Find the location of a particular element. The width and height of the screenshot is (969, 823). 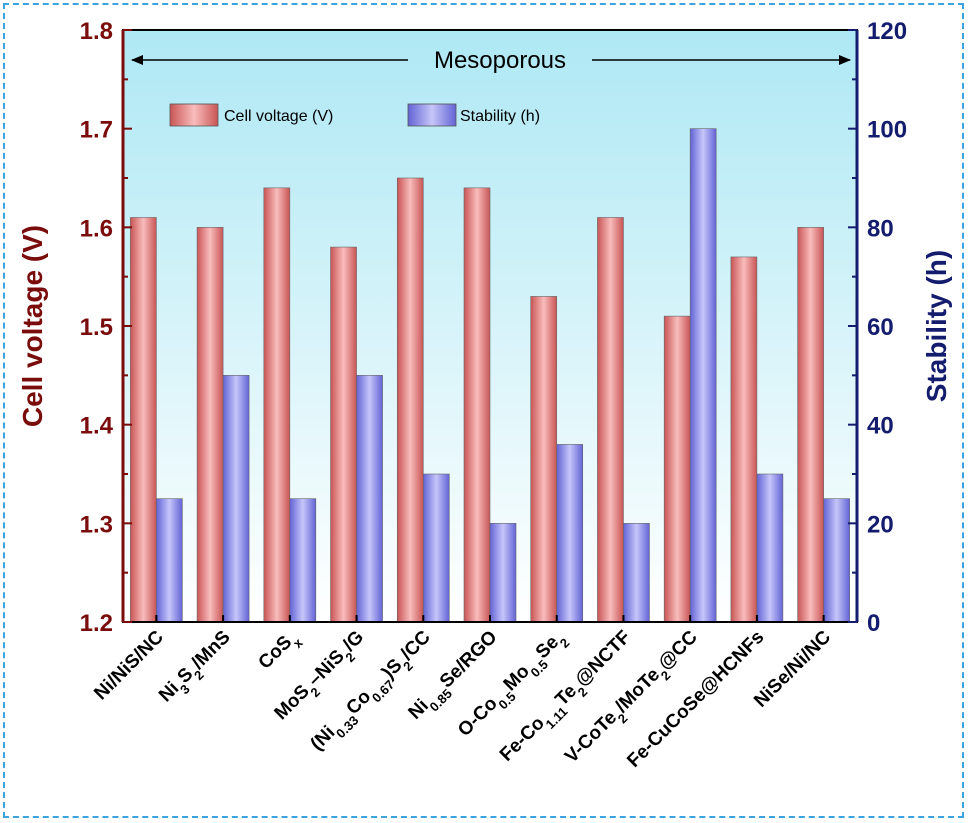

left-tick-label: 1.5 is located at coordinates (96, 327).